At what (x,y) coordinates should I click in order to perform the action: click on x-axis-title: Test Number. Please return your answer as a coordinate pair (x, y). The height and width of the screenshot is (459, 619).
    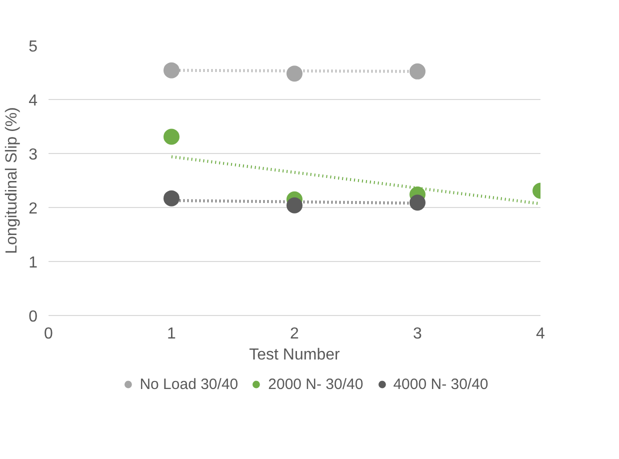
    Looking at the image, I should click on (295, 355).